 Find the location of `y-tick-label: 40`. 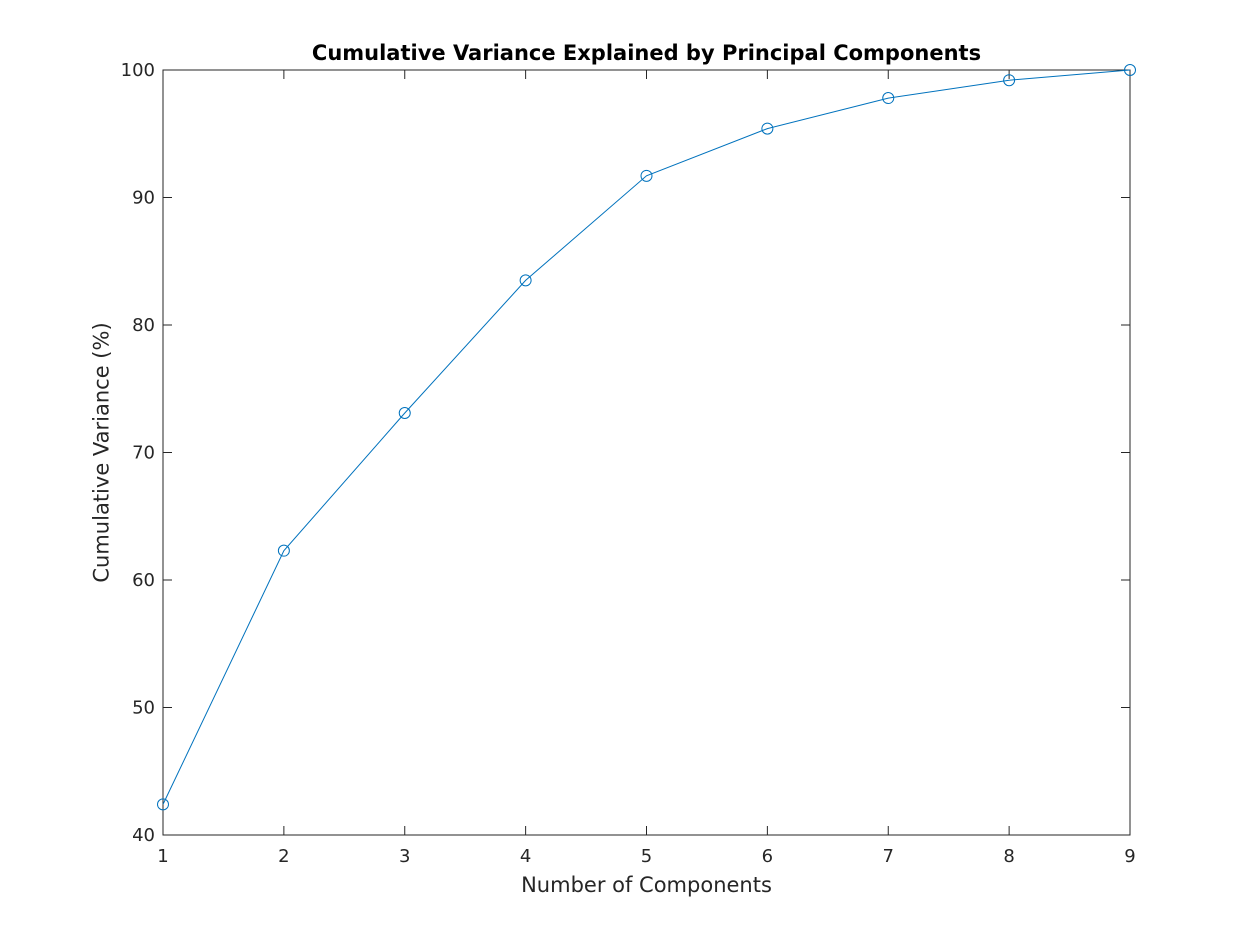

y-tick-label: 40 is located at coordinates (143, 835).